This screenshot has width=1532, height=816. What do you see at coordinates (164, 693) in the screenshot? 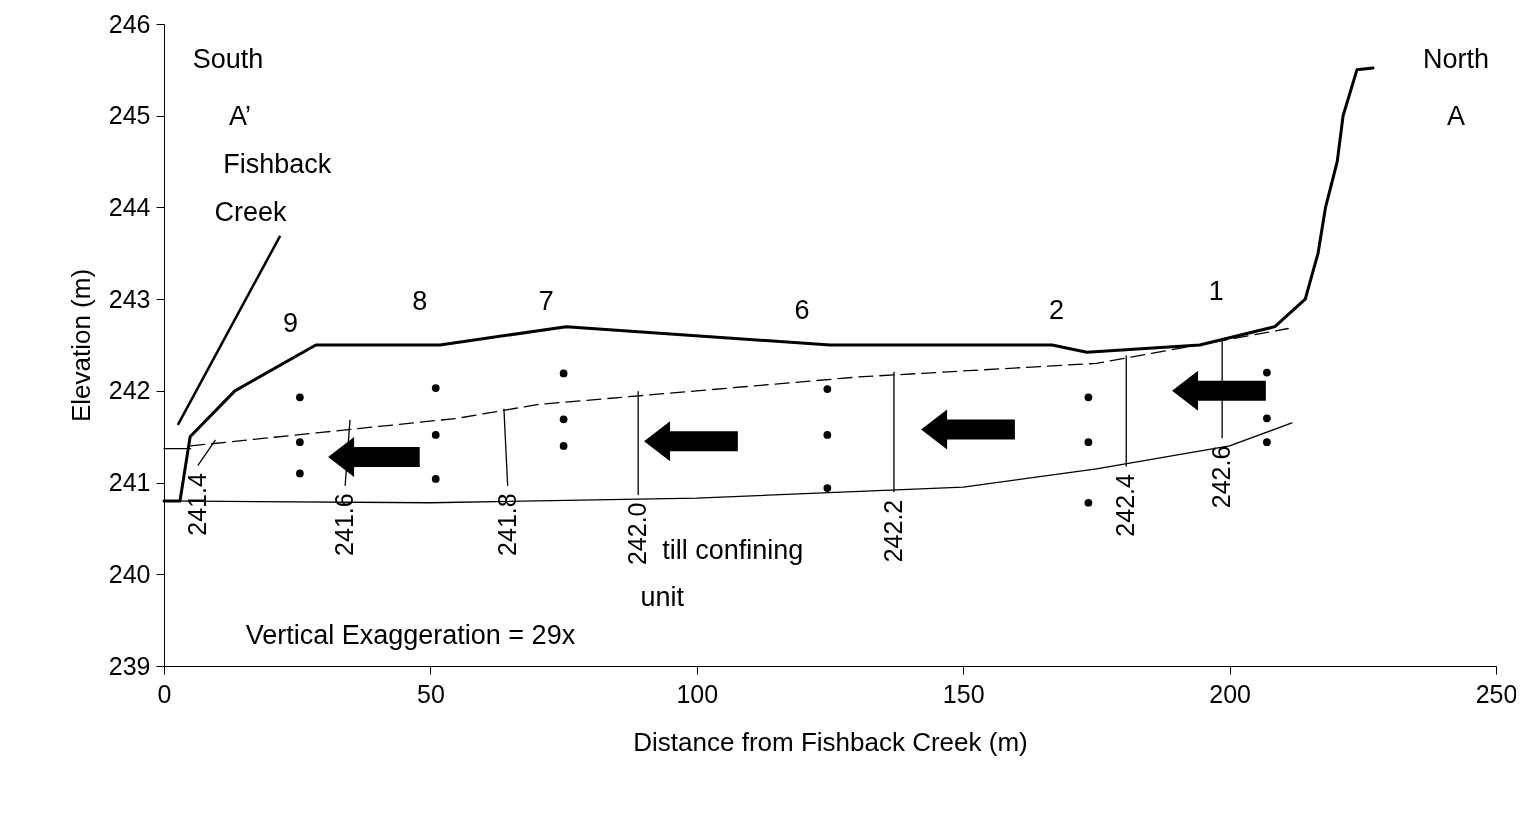
I see `x-tick-label: 0` at bounding box center [164, 693].